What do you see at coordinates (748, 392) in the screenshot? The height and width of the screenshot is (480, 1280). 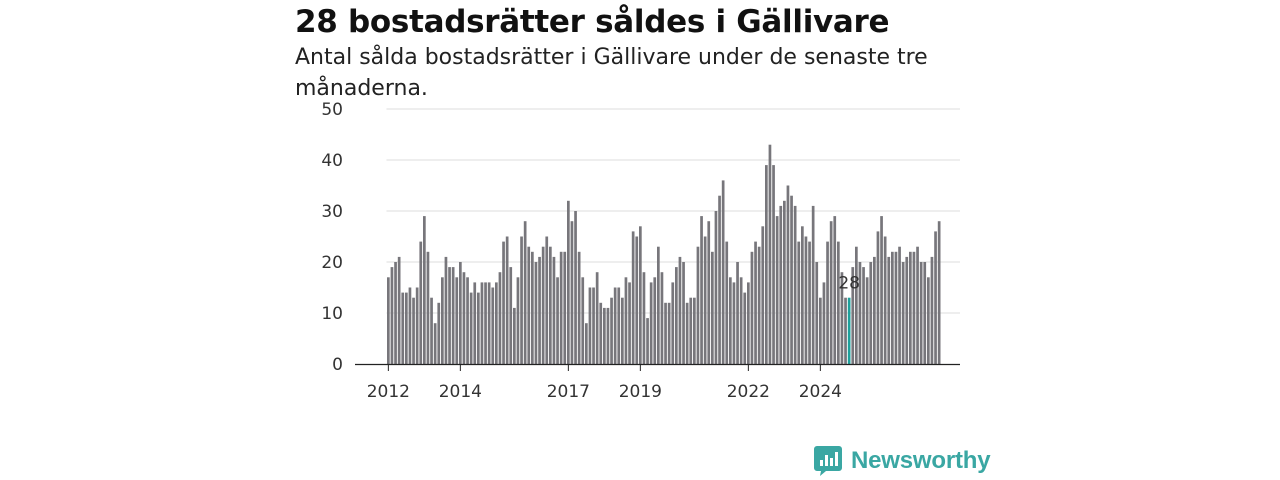 I see `x-tick-label: 2022` at bounding box center [748, 392].